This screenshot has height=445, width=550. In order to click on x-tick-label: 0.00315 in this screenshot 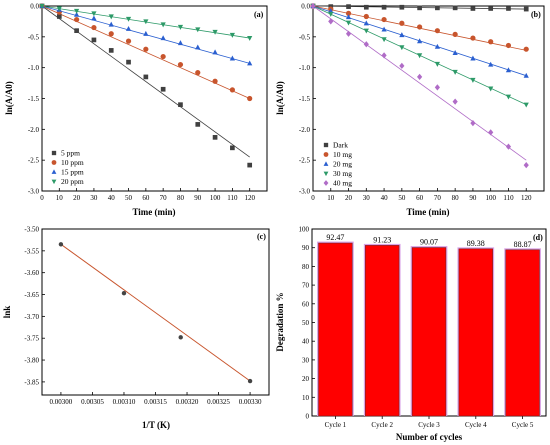, I will do `click(155, 402)`.